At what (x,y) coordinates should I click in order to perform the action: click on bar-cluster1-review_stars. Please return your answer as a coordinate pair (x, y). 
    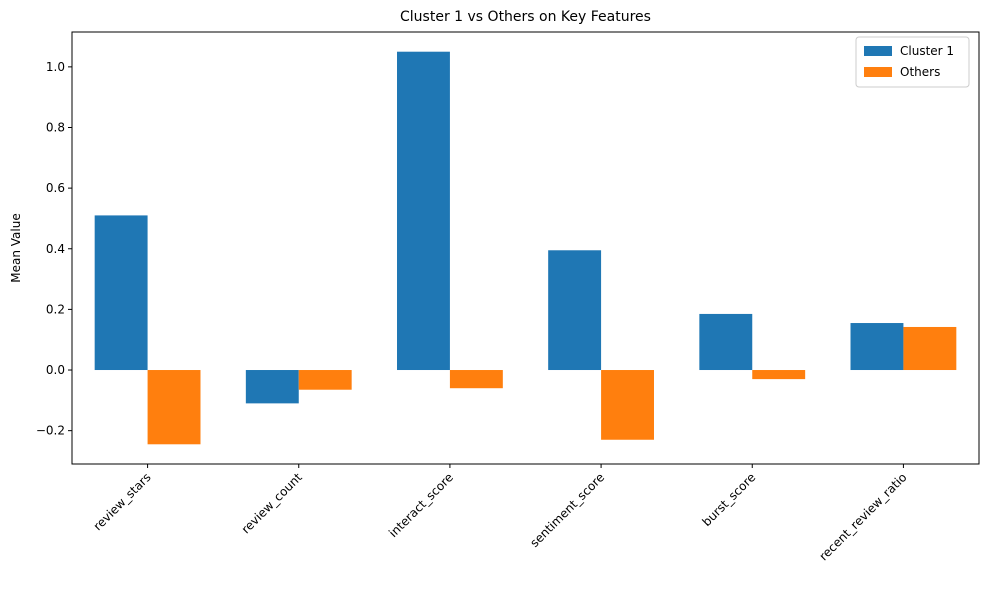
    Looking at the image, I should click on (121, 293).